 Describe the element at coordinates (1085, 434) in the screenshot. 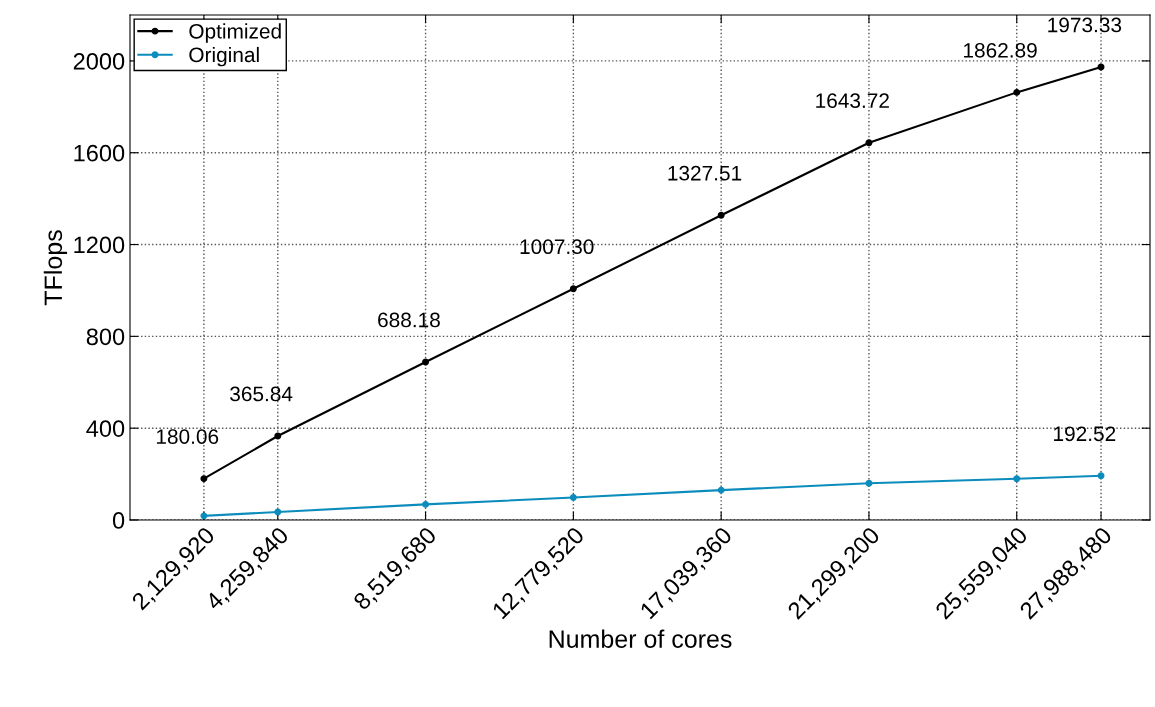

I see `data-label: 192.52` at that location.